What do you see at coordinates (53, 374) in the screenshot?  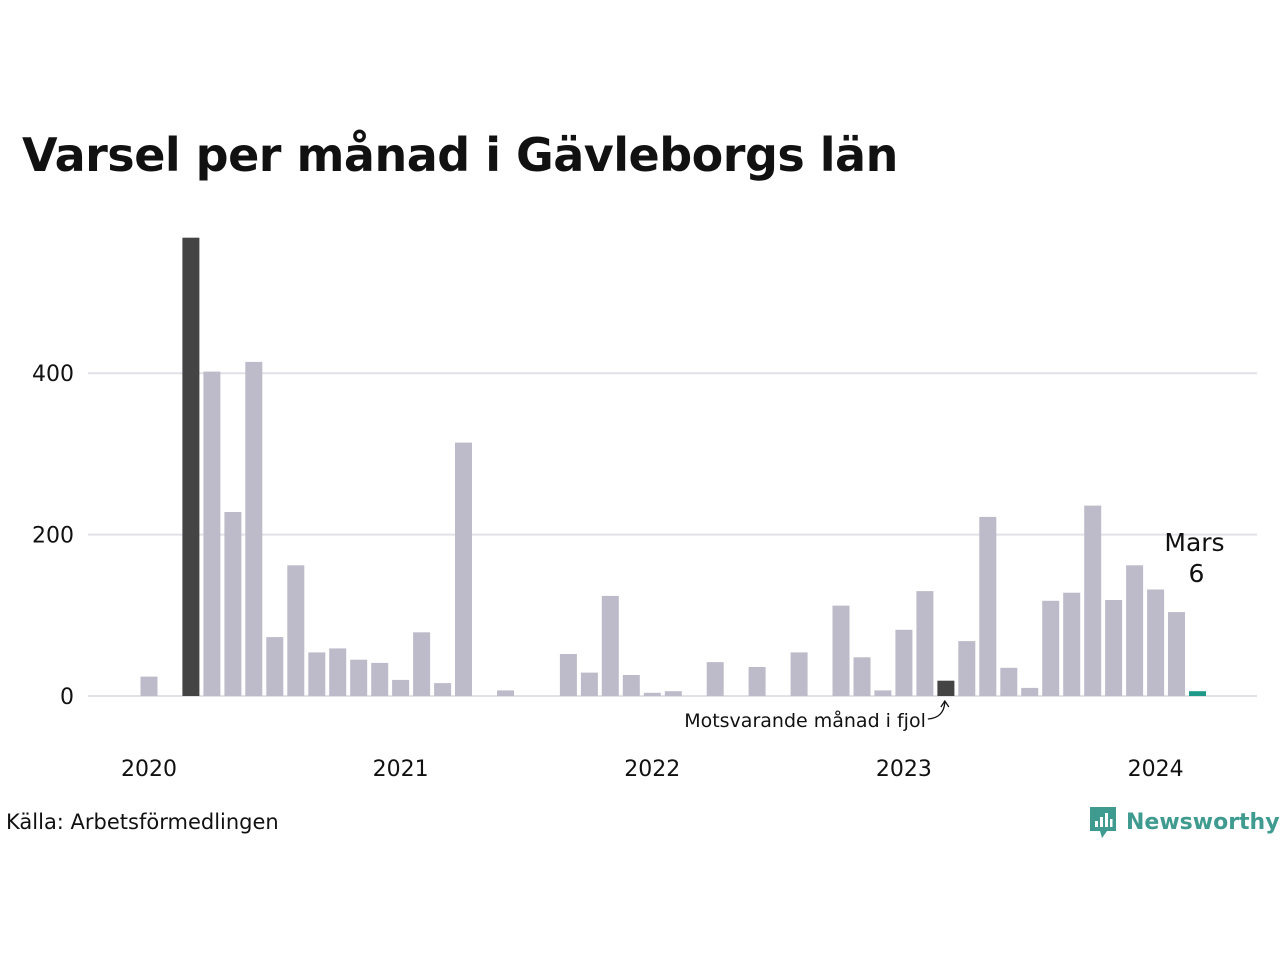 I see `y-tick-label: 400` at bounding box center [53, 374].